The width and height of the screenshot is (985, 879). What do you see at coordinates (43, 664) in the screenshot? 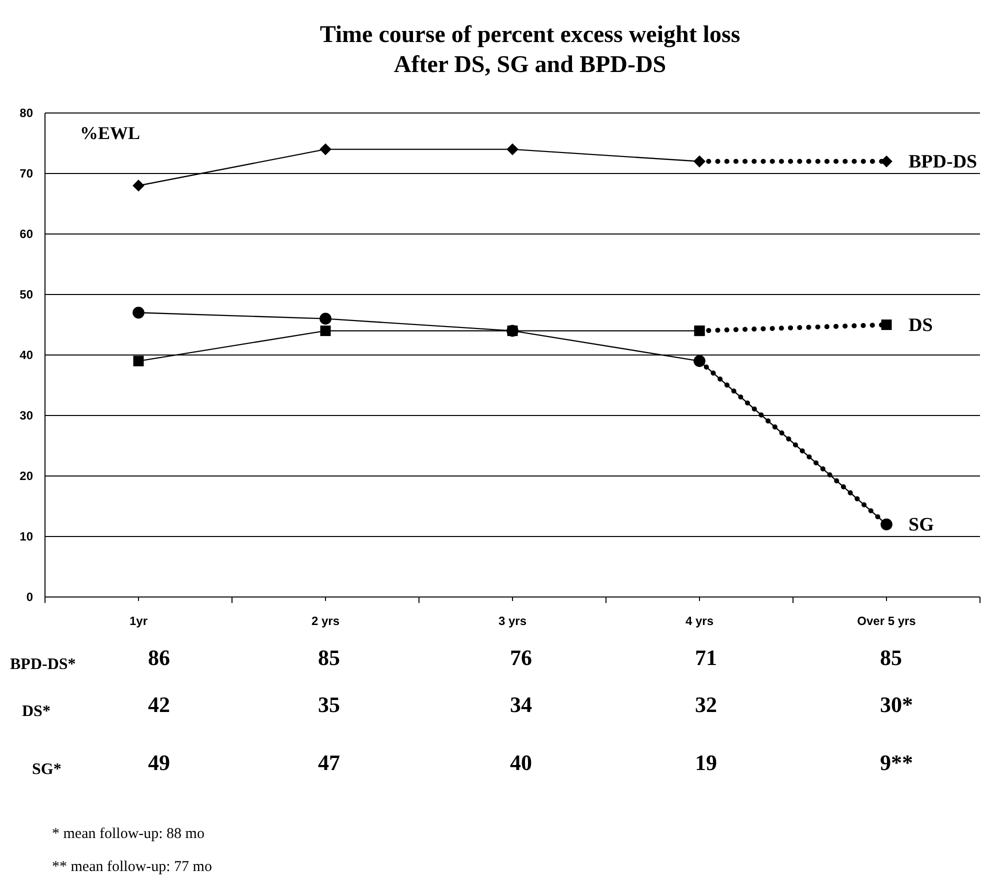
I see `text: BPD-DS*` at bounding box center [43, 664].